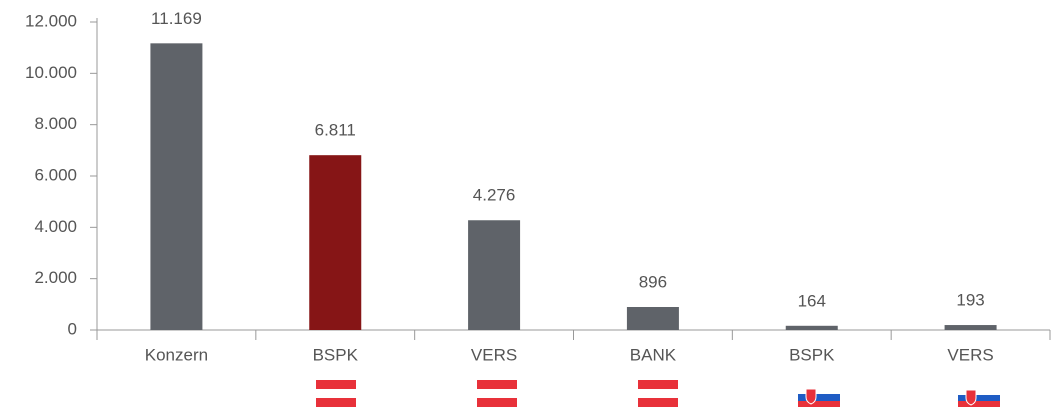 The width and height of the screenshot is (1052, 408). I want to click on value-label: 193, so click(970, 300).